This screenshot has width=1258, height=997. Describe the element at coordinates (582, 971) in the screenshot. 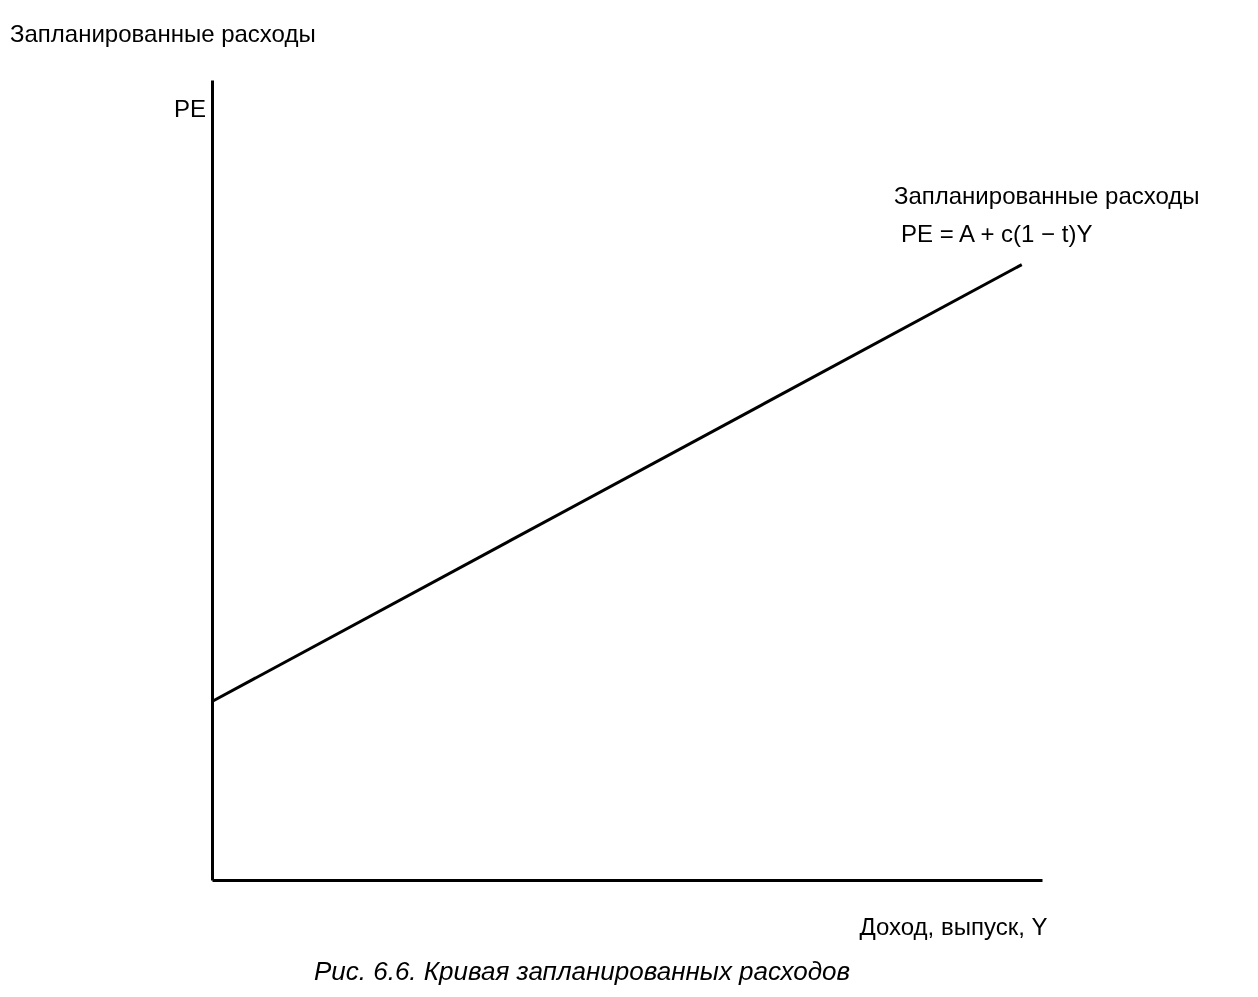

I see `text: Рис. 6.6. Кривая запланированных расходов` at that location.